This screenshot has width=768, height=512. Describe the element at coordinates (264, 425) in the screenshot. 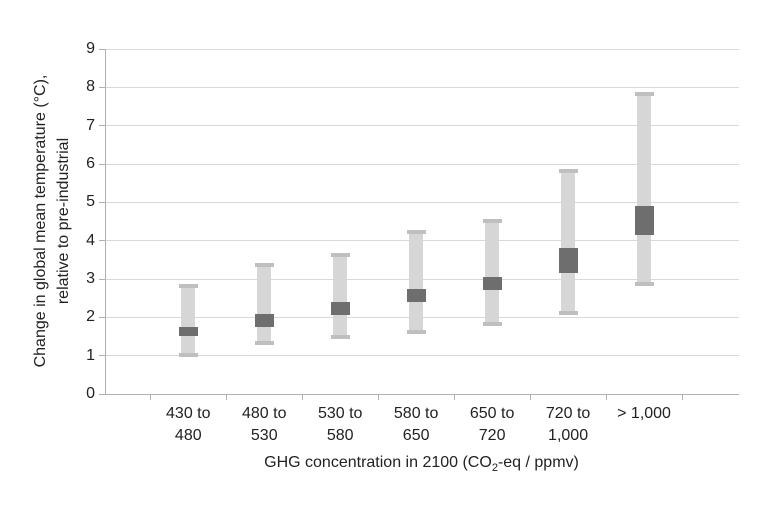

I see `x-category-label: 480 to 530` at that location.